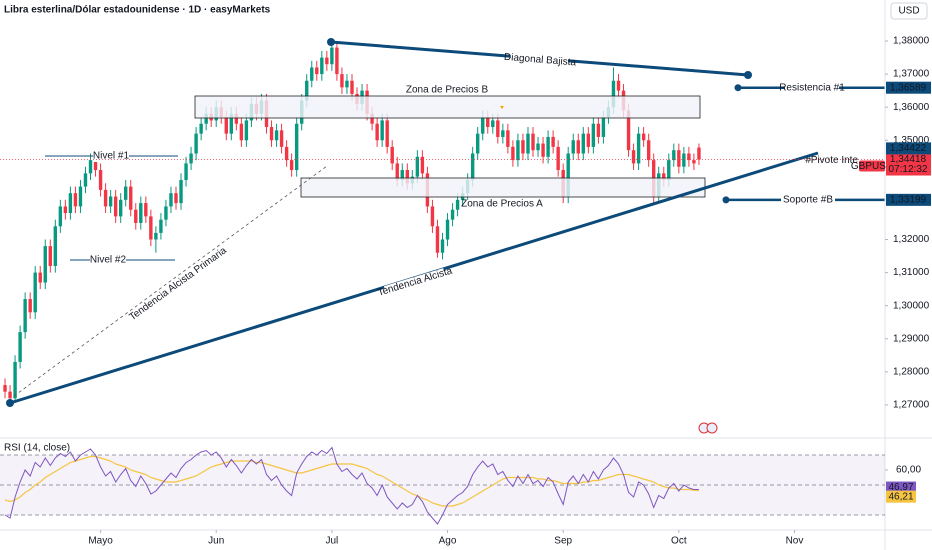 Image resolution: width=932 pixels, height=550 pixels. Describe the element at coordinates (911, 272) in the screenshot. I see `y-tick-label: 1,31000` at that location.